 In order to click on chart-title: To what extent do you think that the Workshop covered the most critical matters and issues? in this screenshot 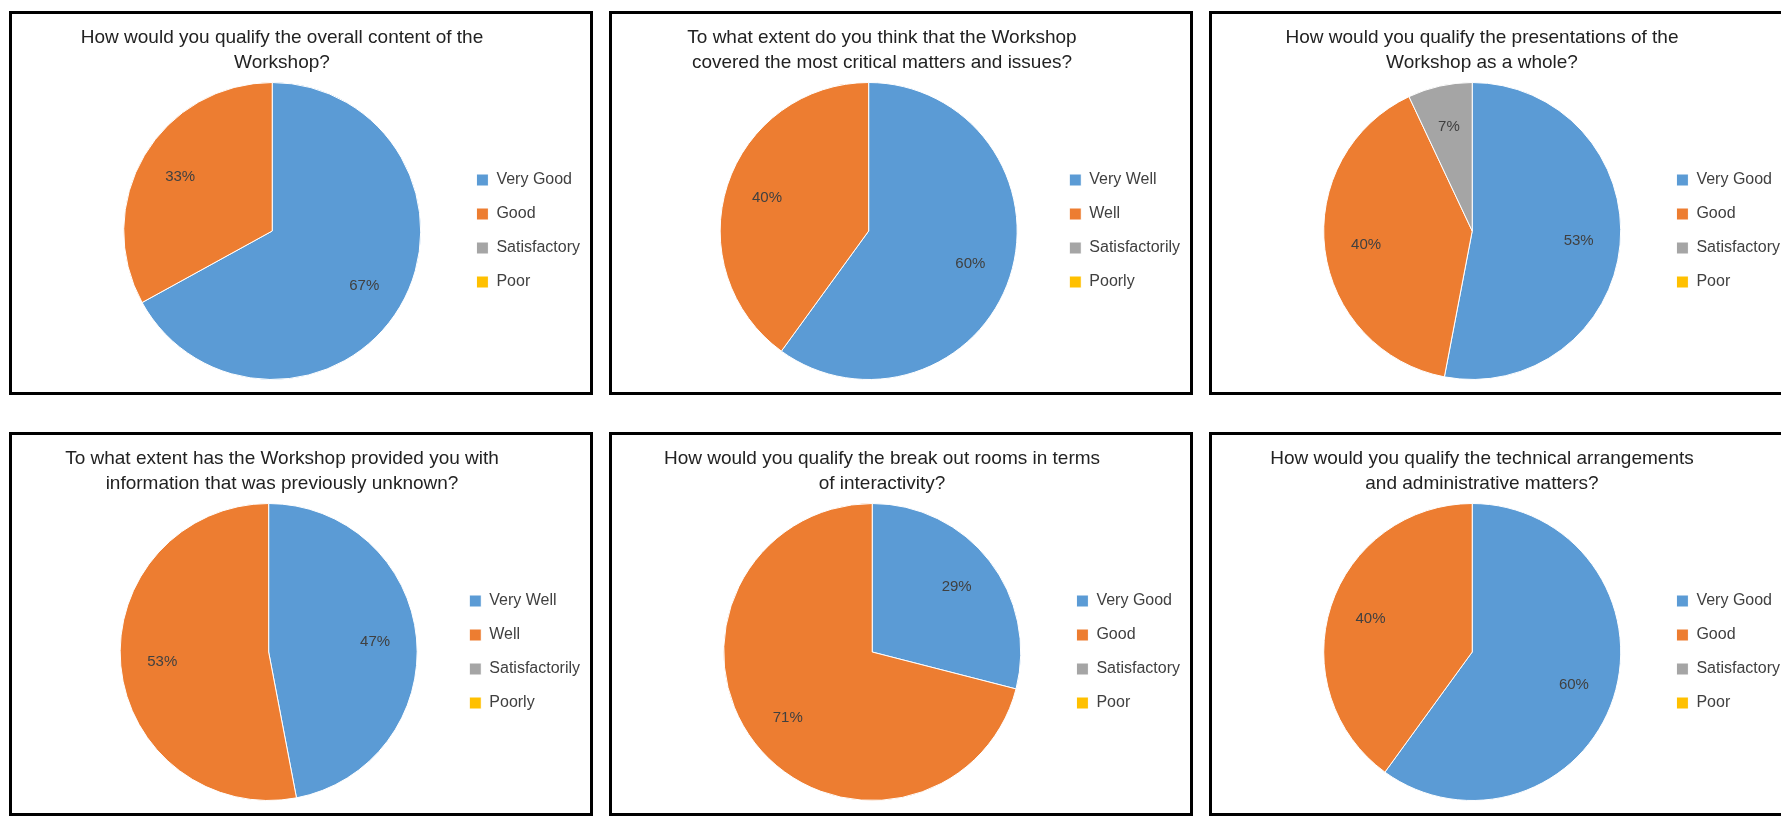, I will do `click(882, 49)`.